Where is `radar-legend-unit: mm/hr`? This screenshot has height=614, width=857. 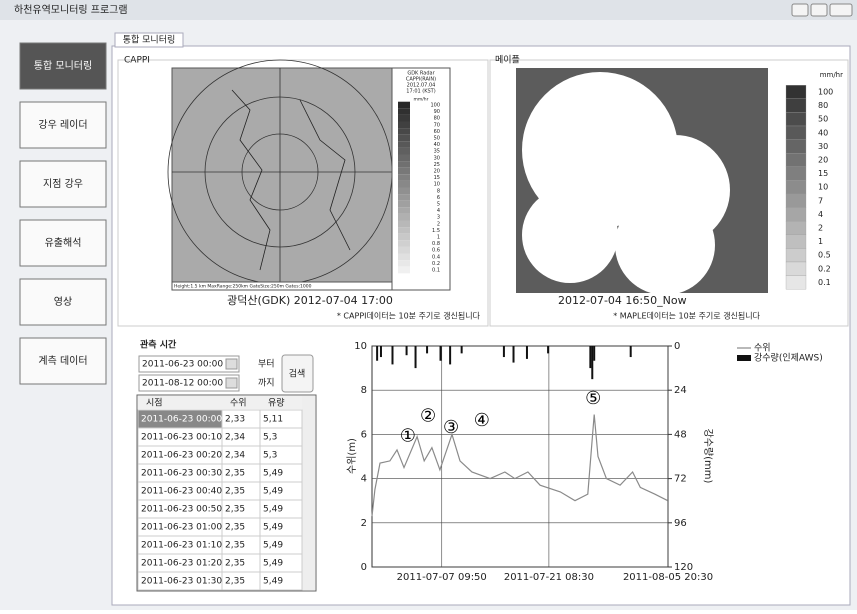 radar-legend-unit: mm/hr is located at coordinates (421, 100).